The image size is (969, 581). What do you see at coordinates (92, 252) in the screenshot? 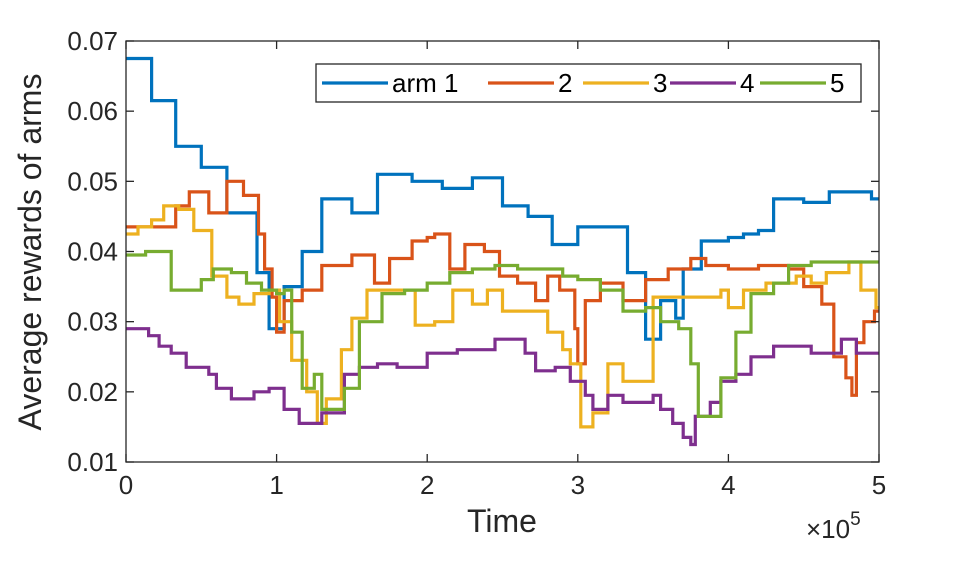
I see `y-tick-label: 0.04` at bounding box center [92, 252].